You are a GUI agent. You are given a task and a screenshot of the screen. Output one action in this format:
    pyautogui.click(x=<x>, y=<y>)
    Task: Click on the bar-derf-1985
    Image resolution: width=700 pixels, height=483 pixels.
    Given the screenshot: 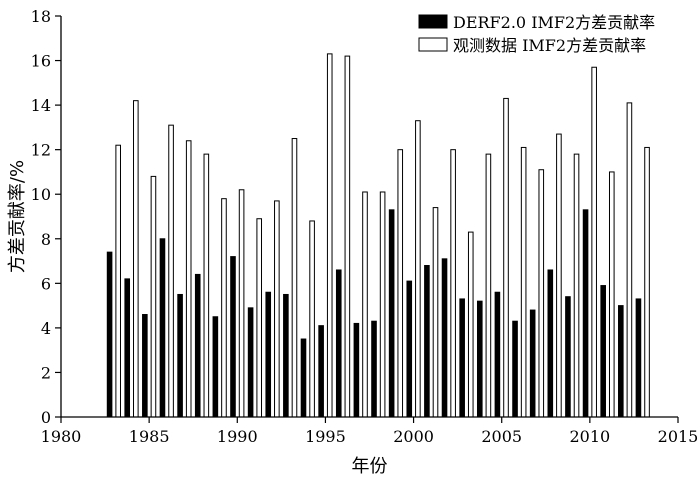 What is the action you would take?
    pyautogui.click(x=145, y=366)
    